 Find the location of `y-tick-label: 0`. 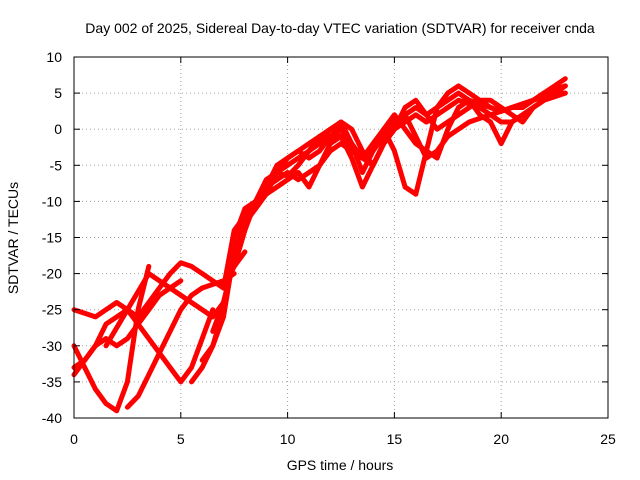

y-tick-label: 0 is located at coordinates (58, 129).